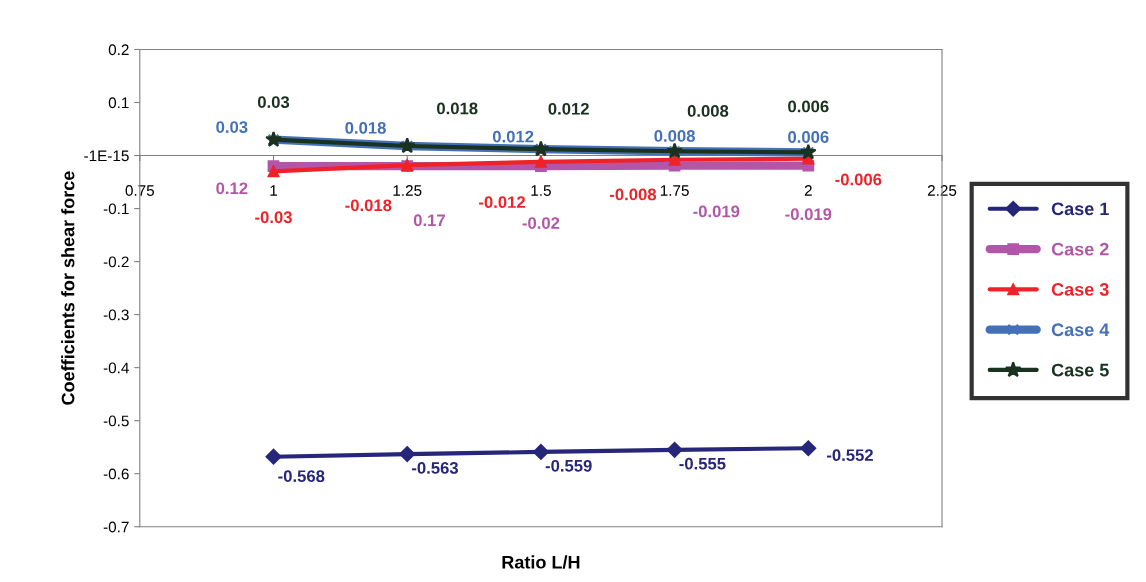 The image size is (1146, 582). What do you see at coordinates (429, 220) in the screenshot?
I see `annotation: 0.17` at bounding box center [429, 220].